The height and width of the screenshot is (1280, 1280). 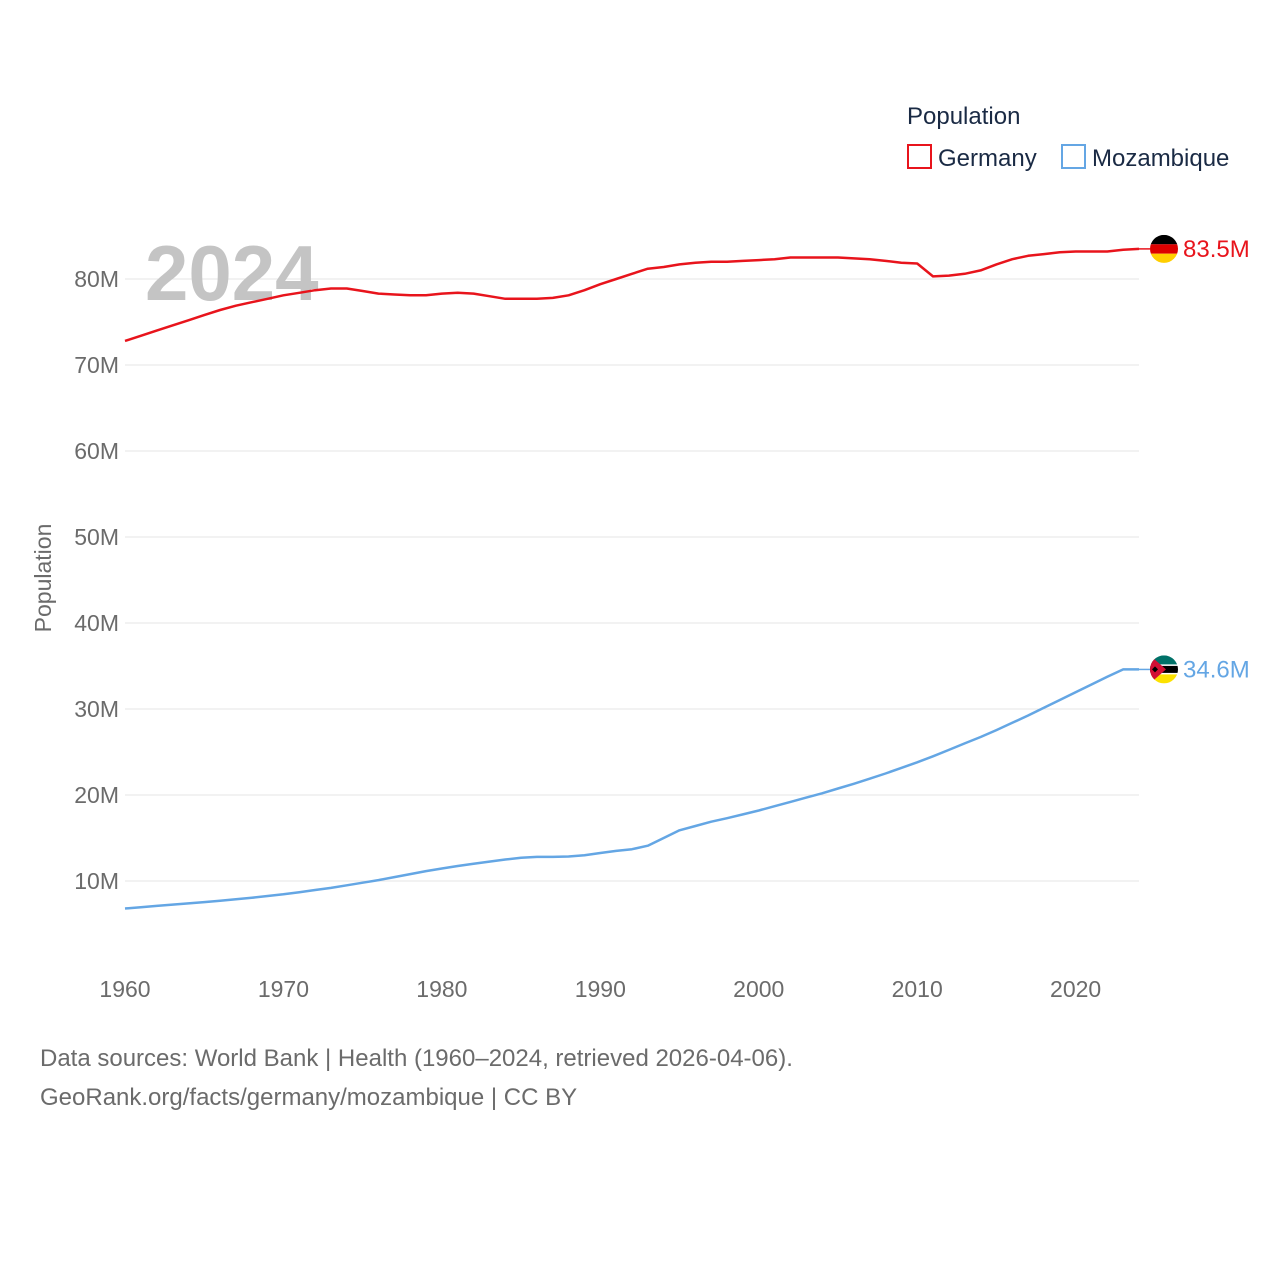 I want to click on x-tick-label: 2000, so click(x=758, y=989).